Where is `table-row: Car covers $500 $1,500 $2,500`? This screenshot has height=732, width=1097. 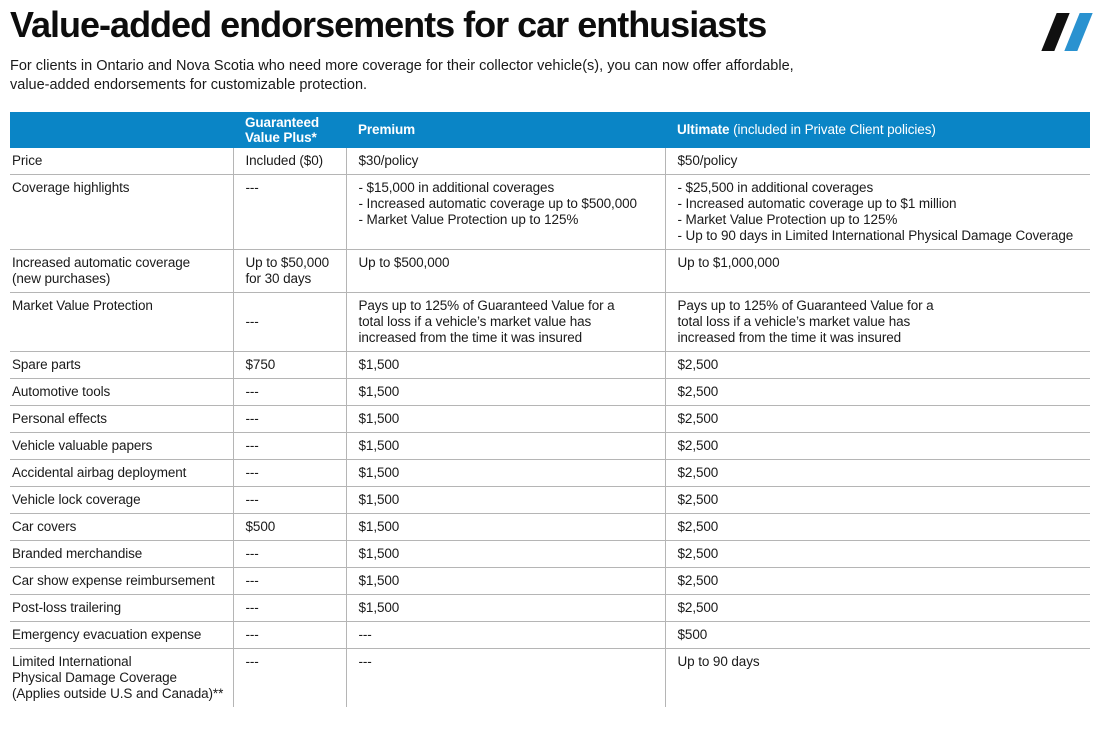 table-row: Car covers $500 $1,500 $2,500 is located at coordinates (550, 527).